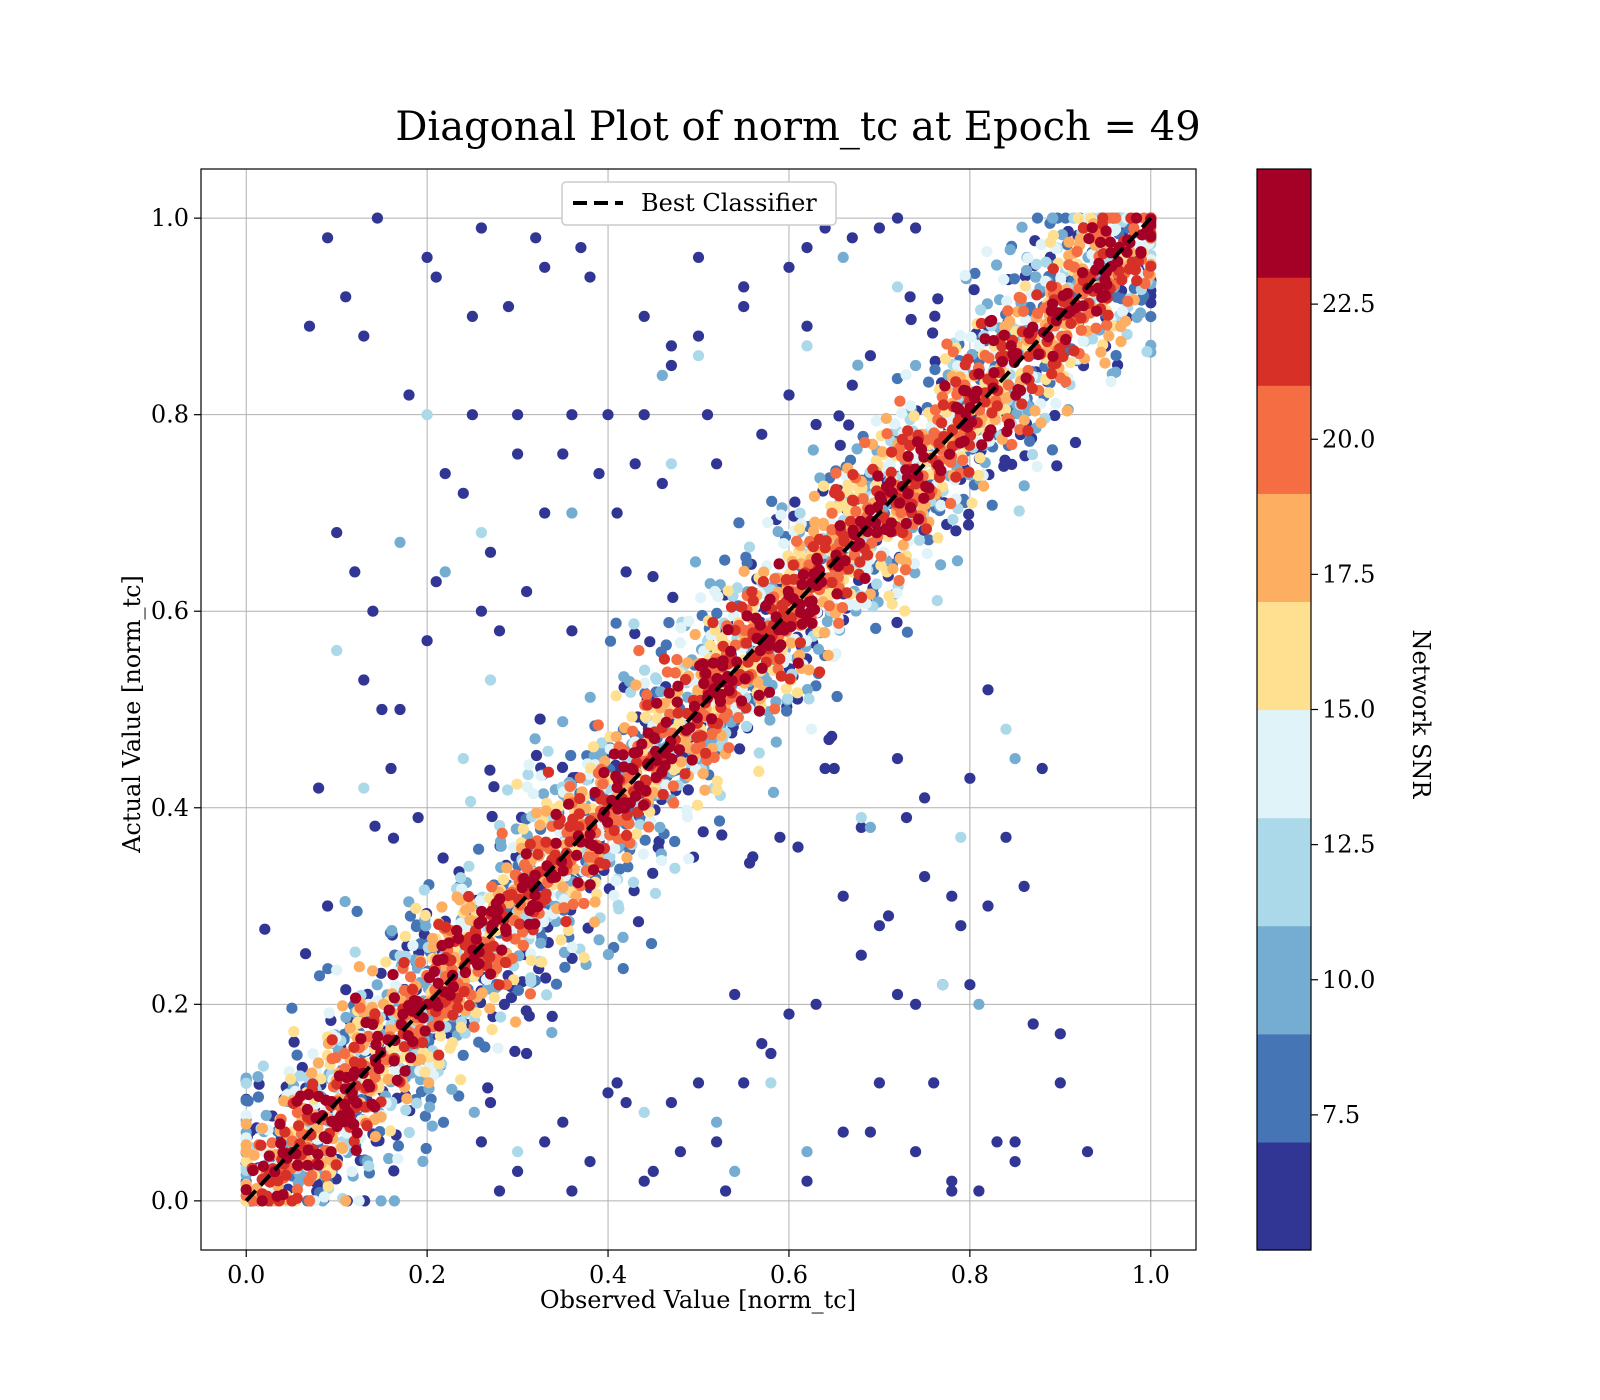 This screenshot has height=1400, width=1600. Describe the element at coordinates (698, 1269) in the screenshot. I see `x-axis-ticks: 0.0 0.2 0.4 0.6 0.8 1.0` at that location.